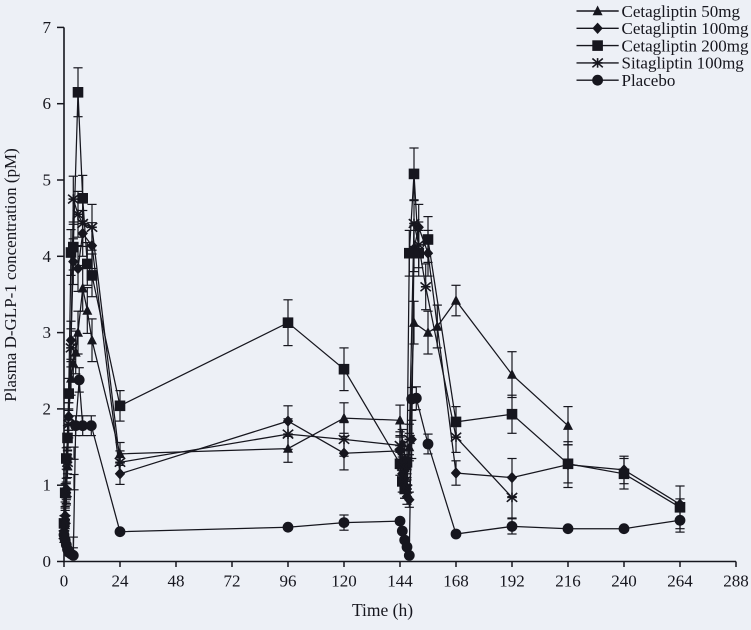 This screenshot has width=751, height=630. I want to click on svg-text: Cetagliptin 50mg, so click(681, 11).